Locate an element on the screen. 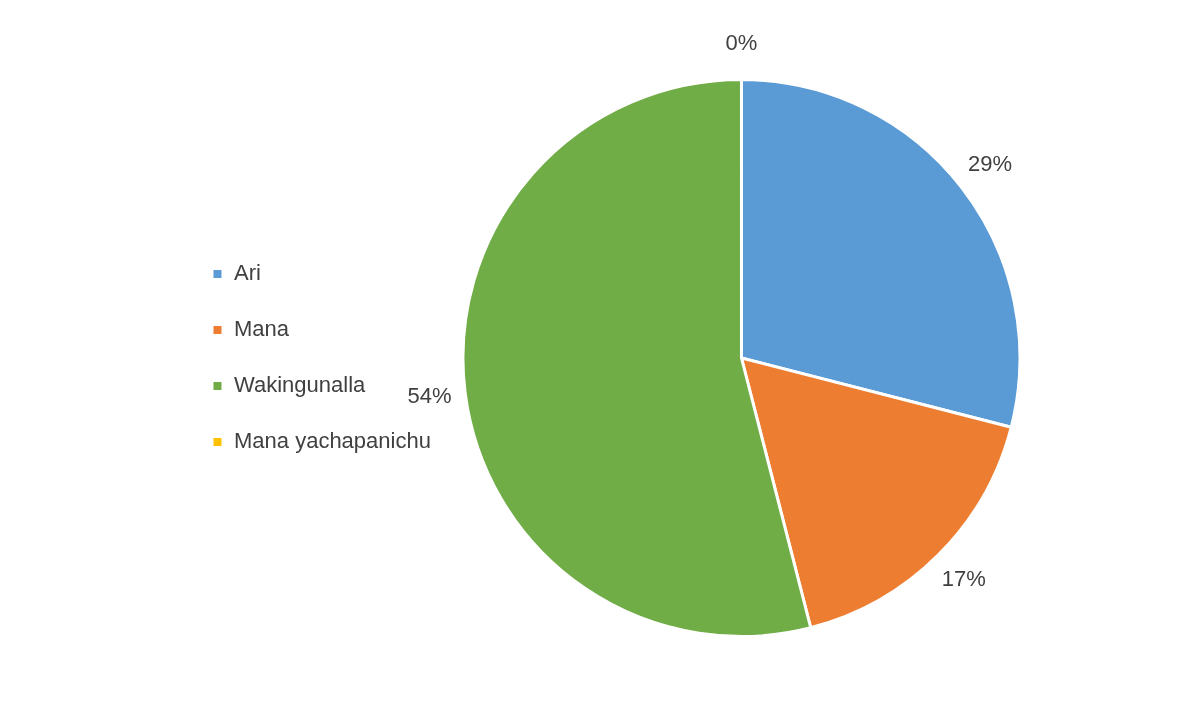 This screenshot has width=1200, height=717. data-label: 17% is located at coordinates (963, 579).